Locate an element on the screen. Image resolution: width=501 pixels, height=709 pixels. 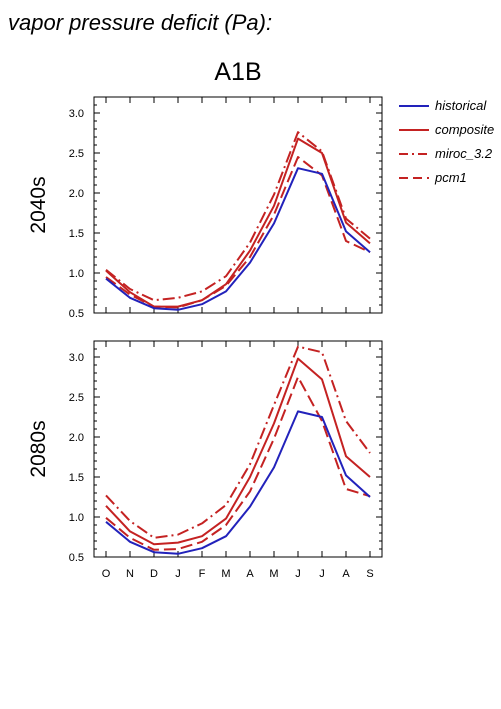
x-tick-label: S is located at coordinates (369, 574).